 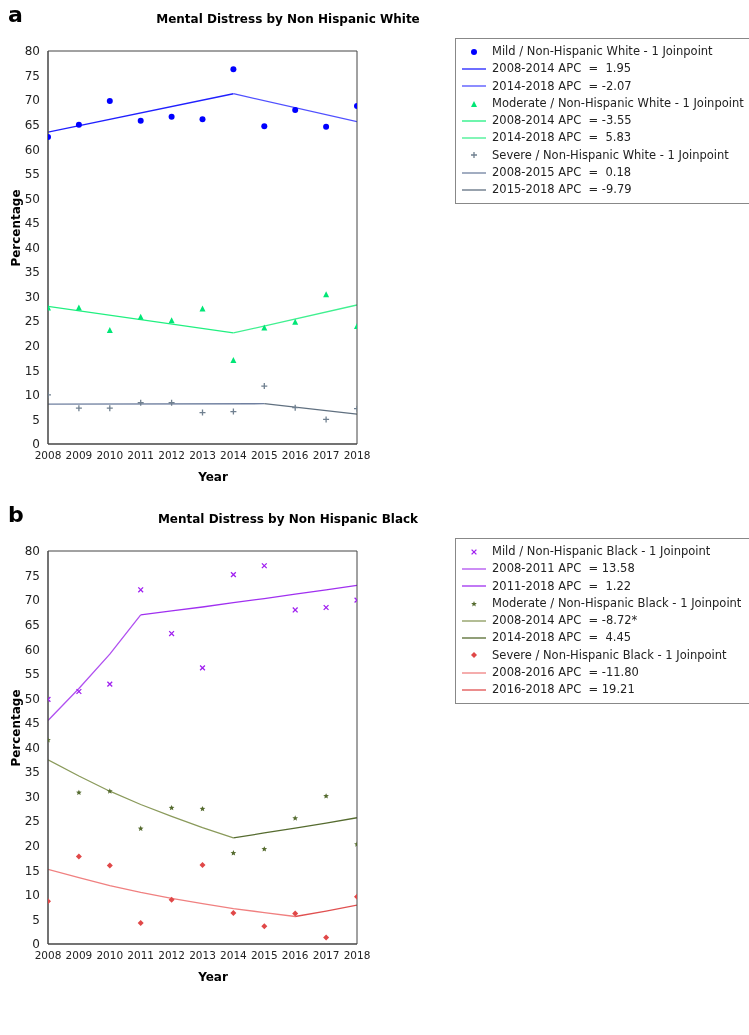 What do you see at coordinates (601, 551) in the screenshot?
I see `legend-label: Mild / Non-Hispanic Black - 1 Joinpoint` at bounding box center [601, 551].